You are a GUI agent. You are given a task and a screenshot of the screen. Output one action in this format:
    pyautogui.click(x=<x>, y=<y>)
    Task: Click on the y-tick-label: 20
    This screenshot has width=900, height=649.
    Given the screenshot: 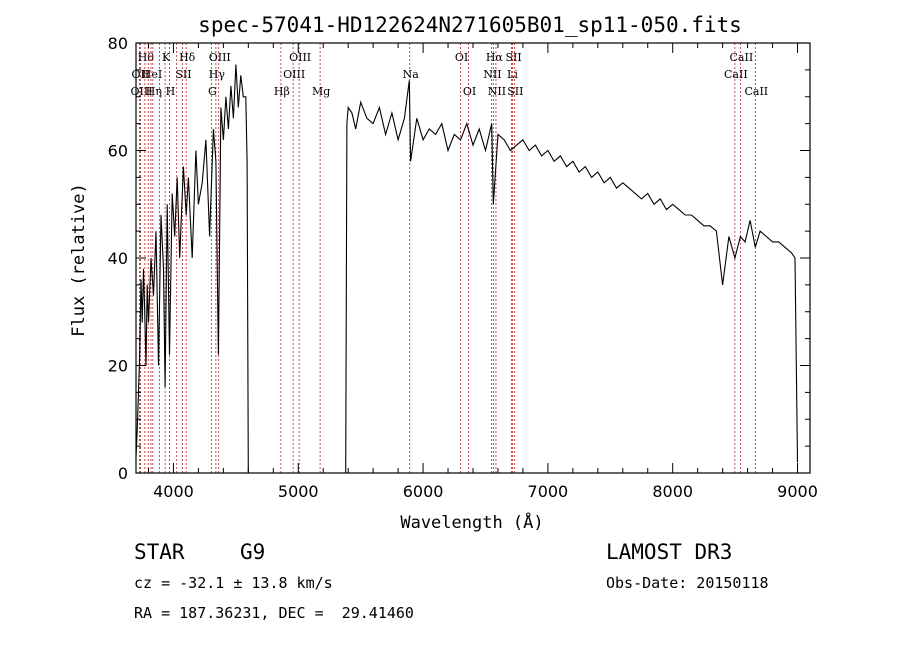 What is the action you would take?
    pyautogui.click(x=118, y=366)
    